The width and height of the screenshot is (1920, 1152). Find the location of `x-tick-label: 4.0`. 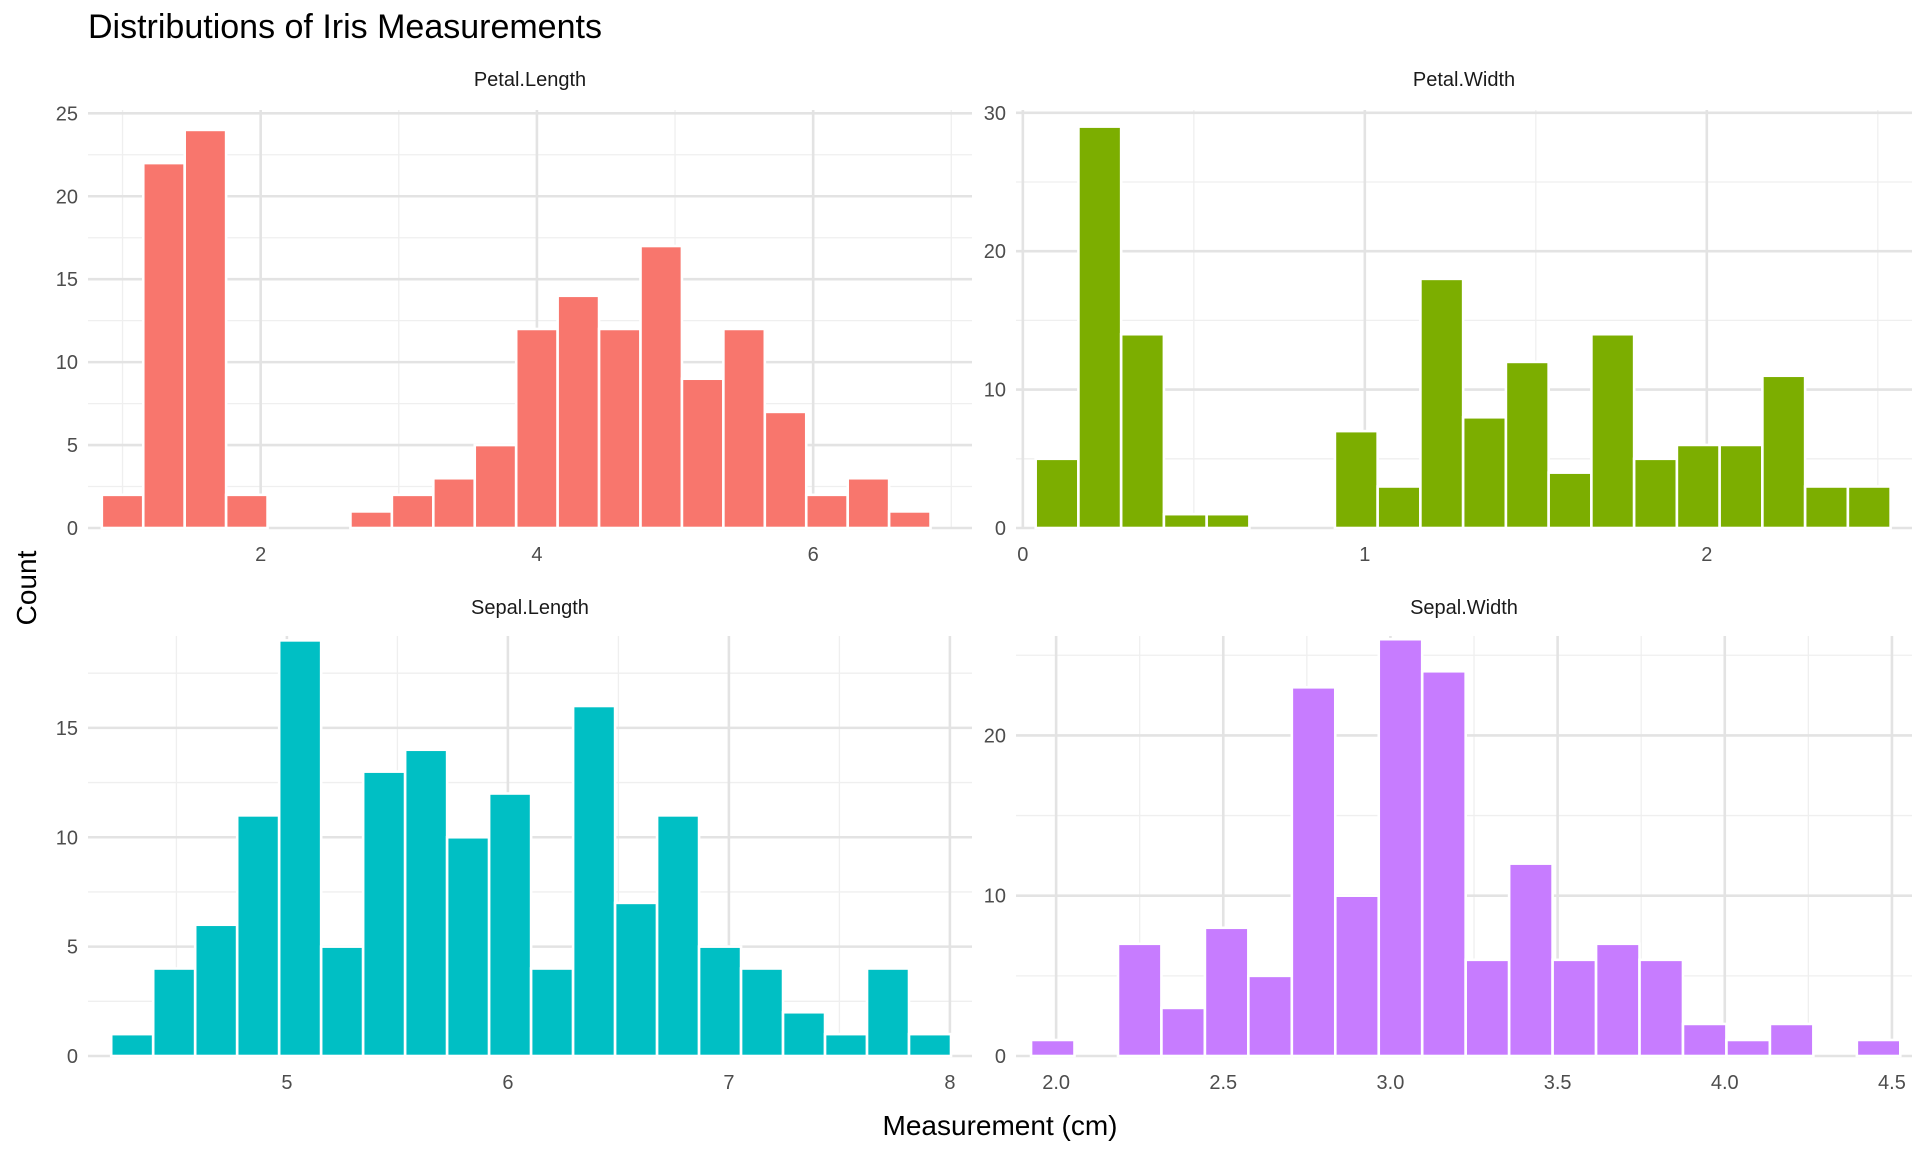

x-tick-label: 4.0 is located at coordinates (1725, 1083).